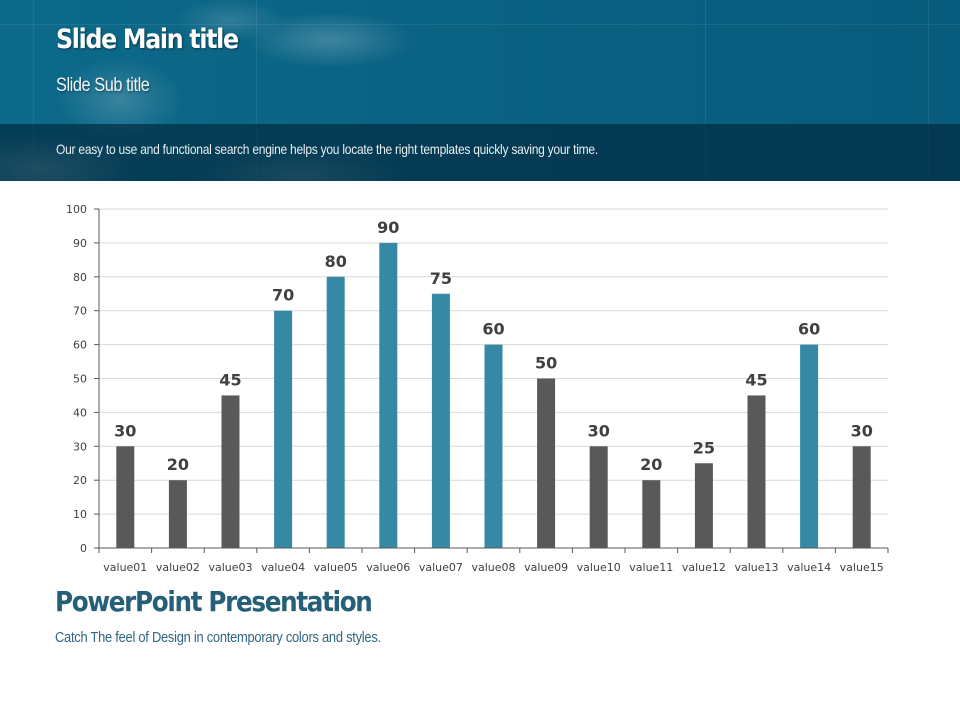  Describe the element at coordinates (80, 480) in the screenshot. I see `y-tick-label: 20` at that location.